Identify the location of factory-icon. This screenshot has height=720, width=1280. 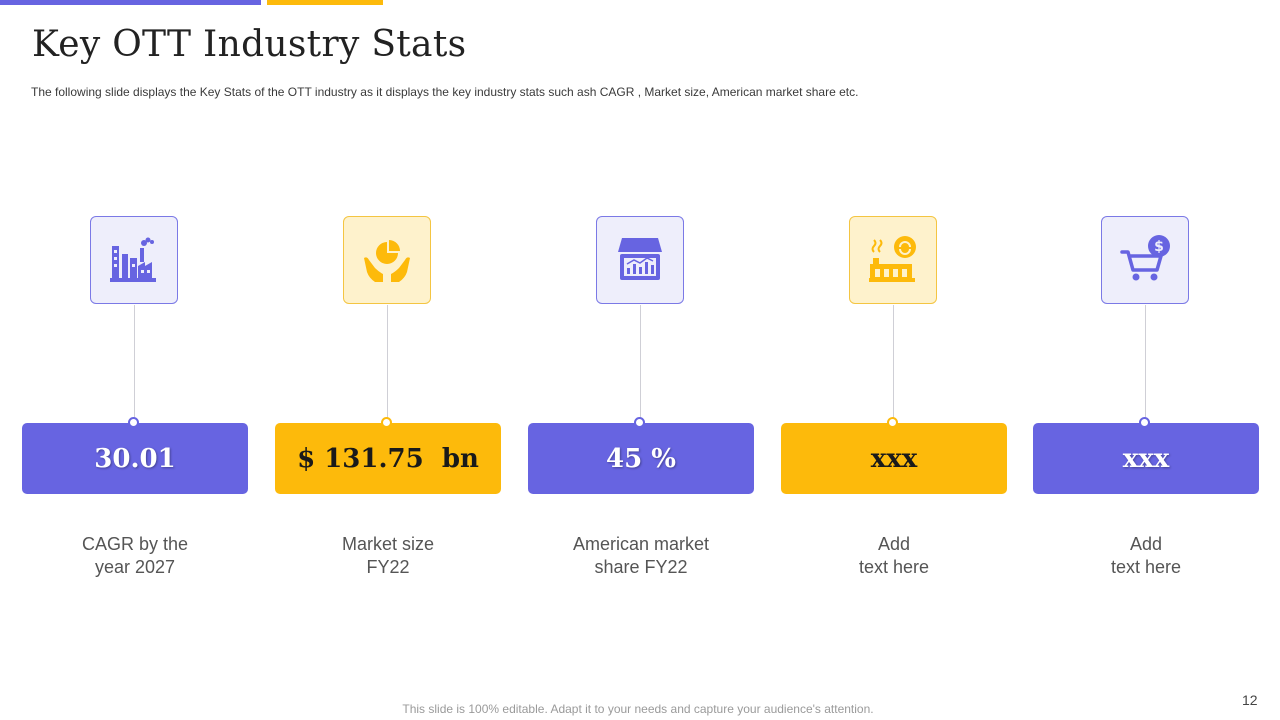
(133, 259).